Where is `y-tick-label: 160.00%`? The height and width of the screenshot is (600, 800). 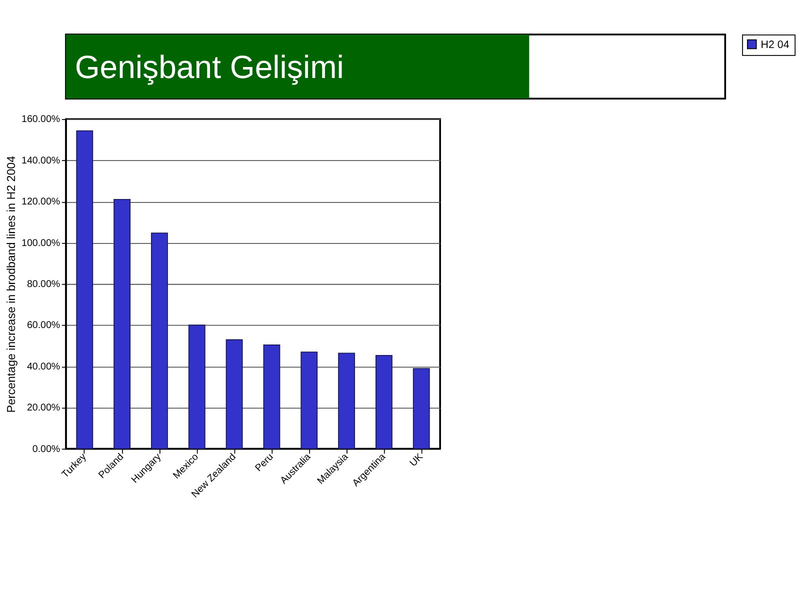
y-tick-label: 160.00% is located at coordinates (41, 120).